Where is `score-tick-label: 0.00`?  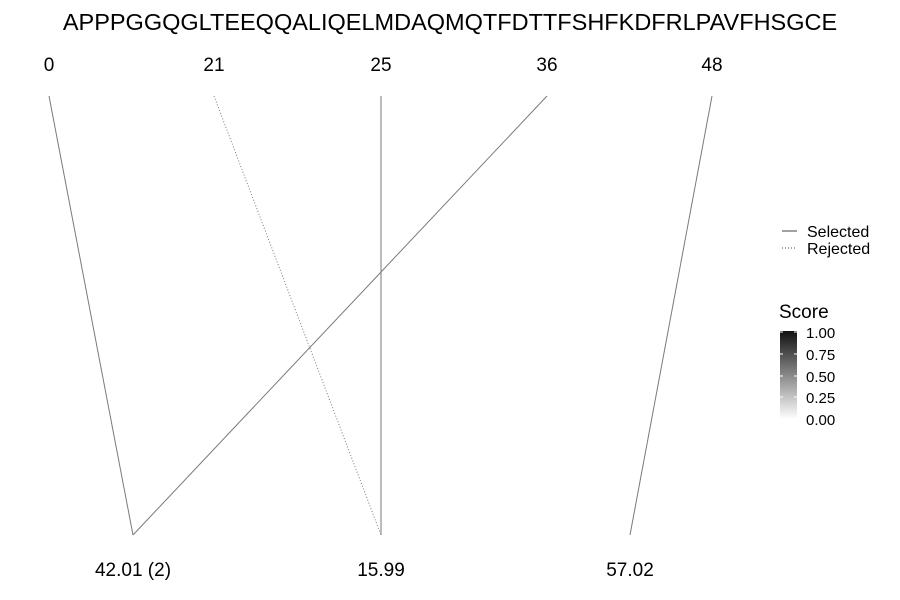
score-tick-label: 0.00 is located at coordinates (820, 420).